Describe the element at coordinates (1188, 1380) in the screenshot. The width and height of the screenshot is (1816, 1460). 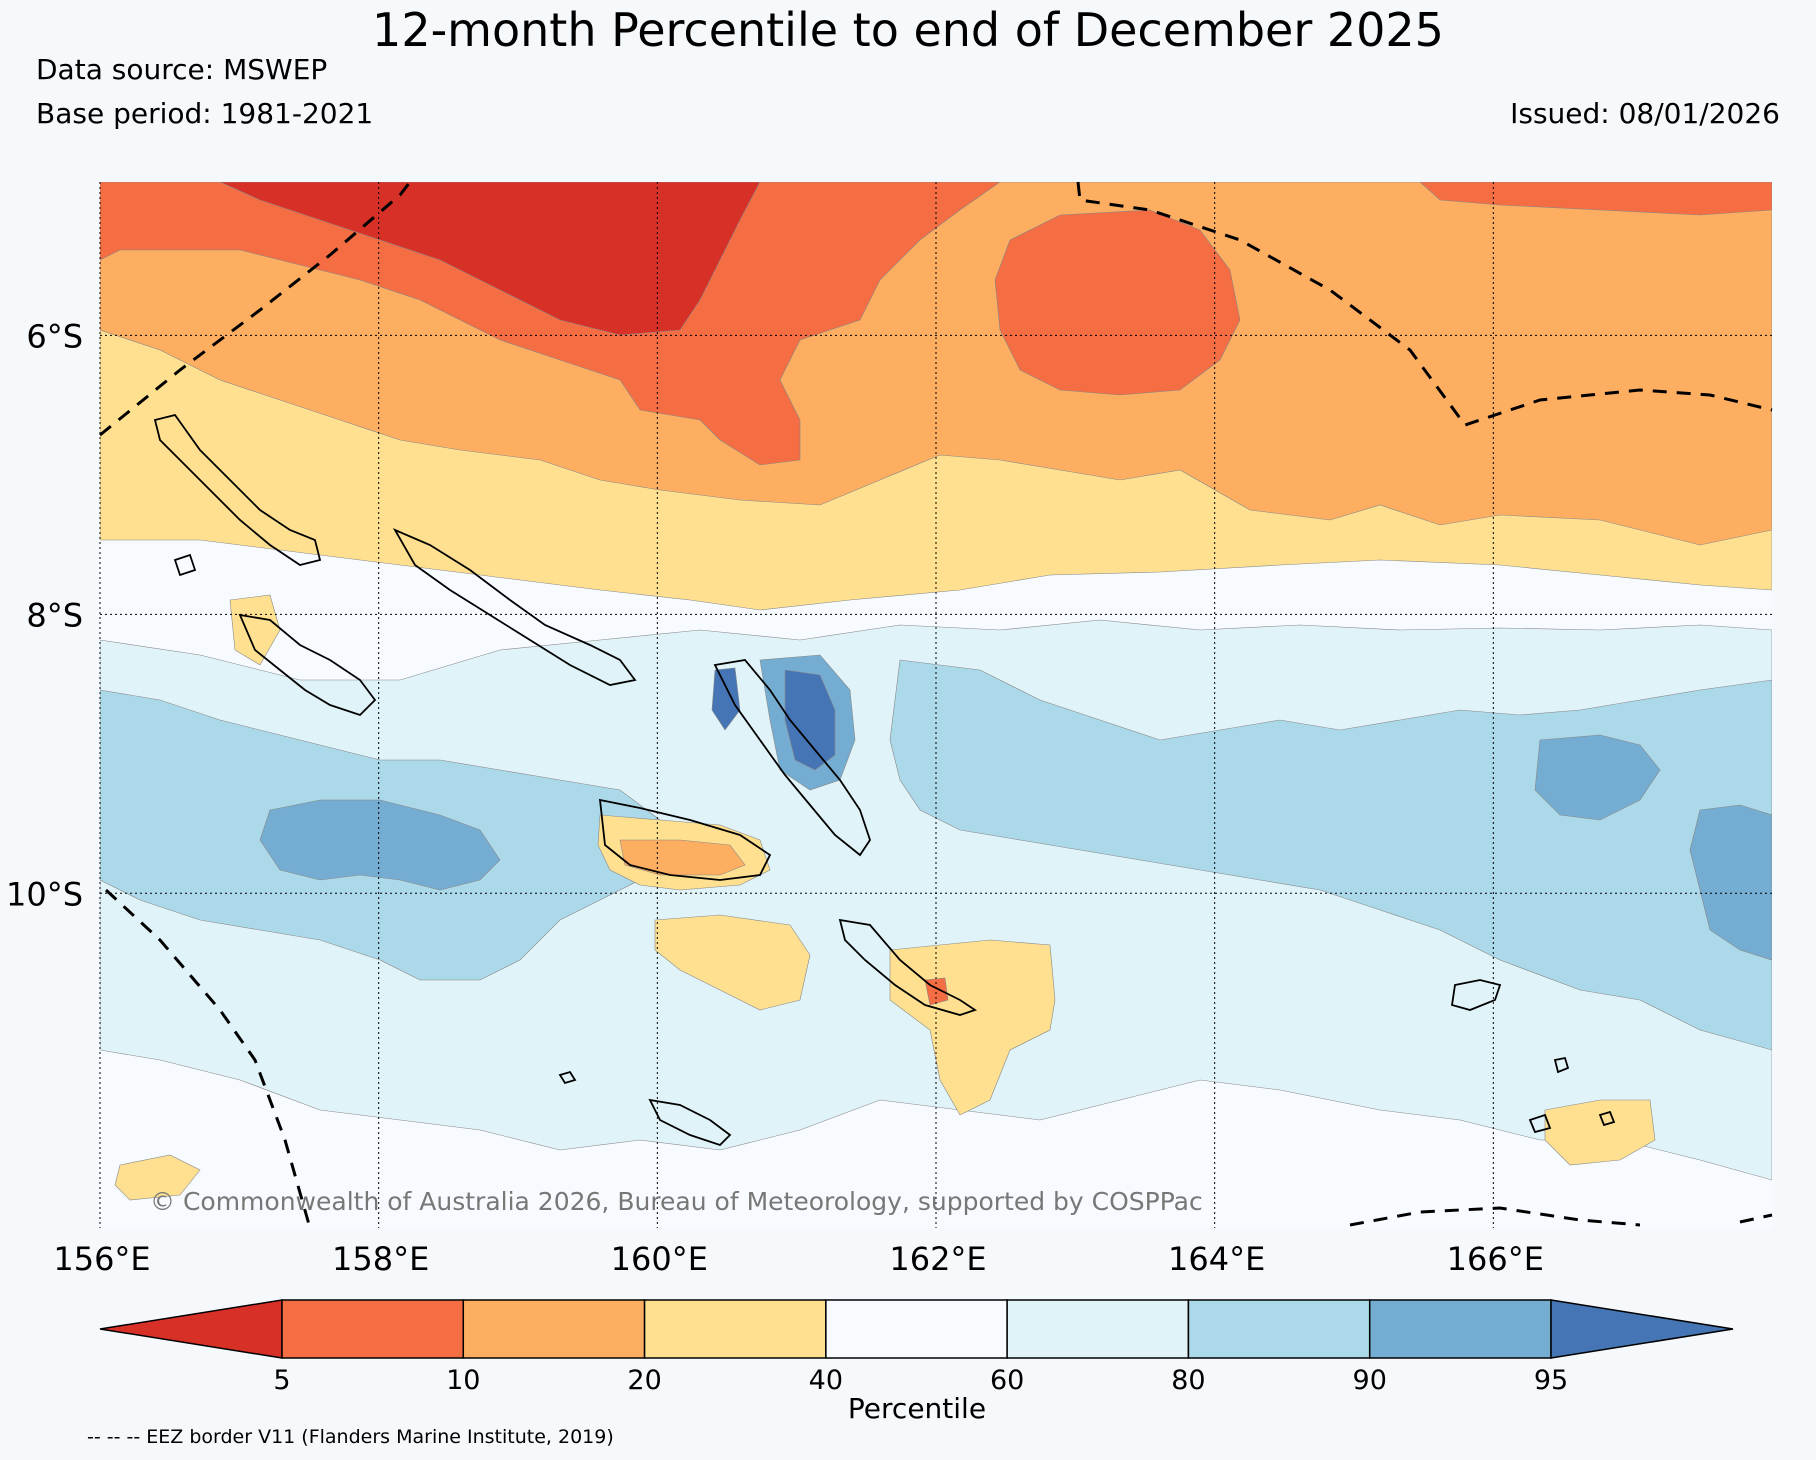
I see `colorbar-tick-label: 80` at that location.